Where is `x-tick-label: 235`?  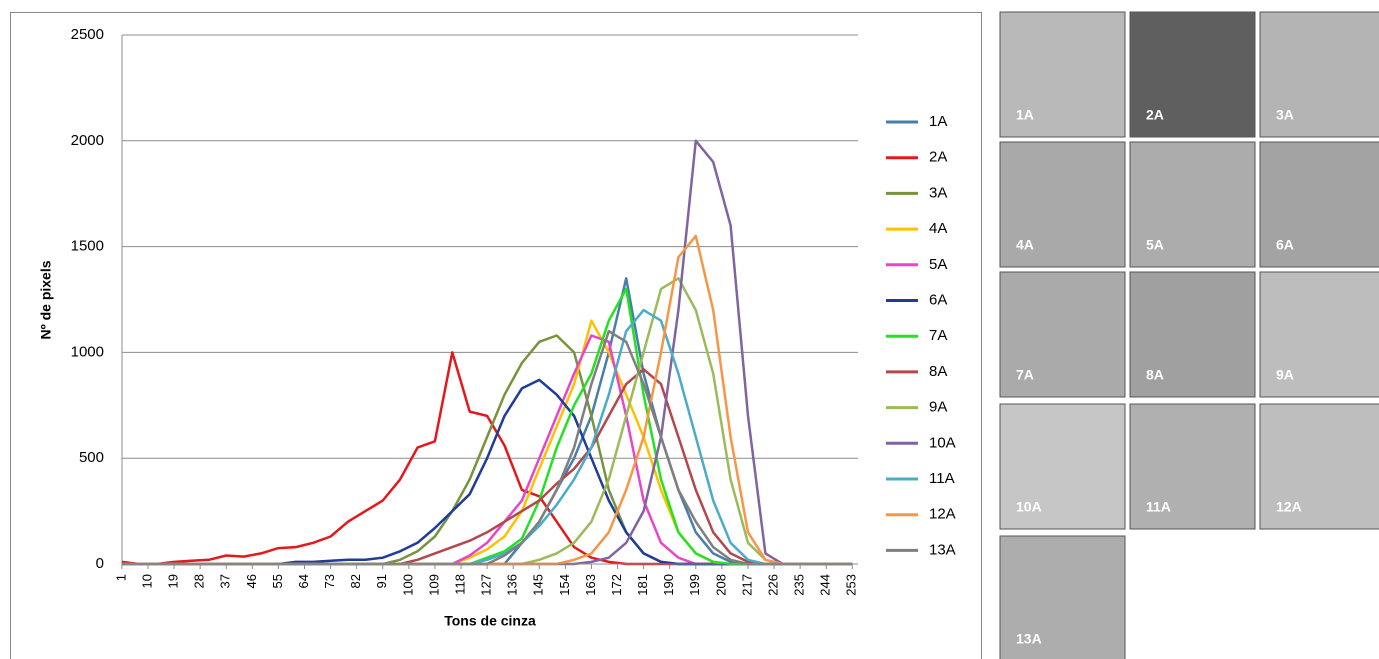
x-tick-label: 235 is located at coordinates (799, 585).